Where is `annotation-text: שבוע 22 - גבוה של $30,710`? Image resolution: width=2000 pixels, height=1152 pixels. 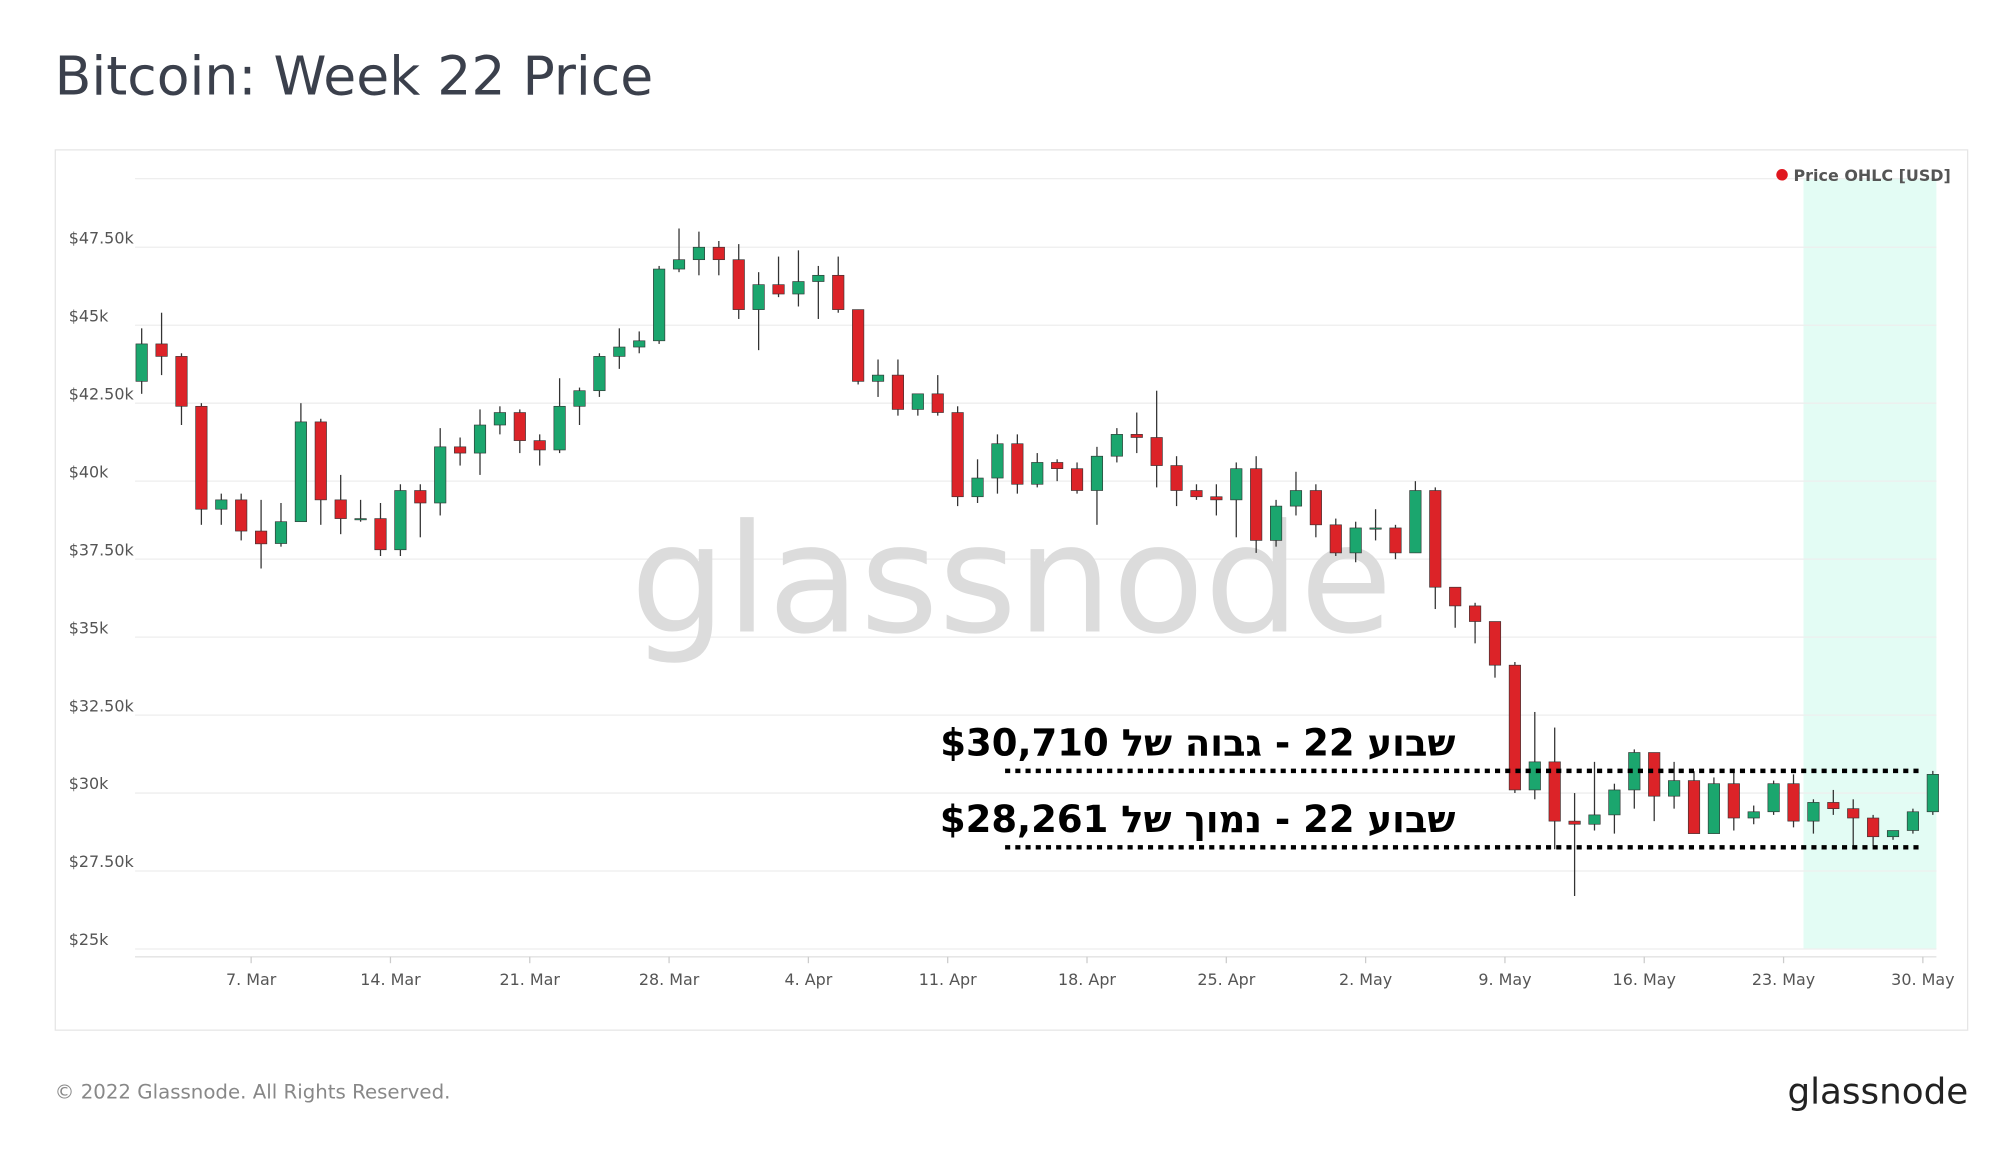
annotation-text: שבוע 22 - גבוה של $30,710 is located at coordinates (1197, 743).